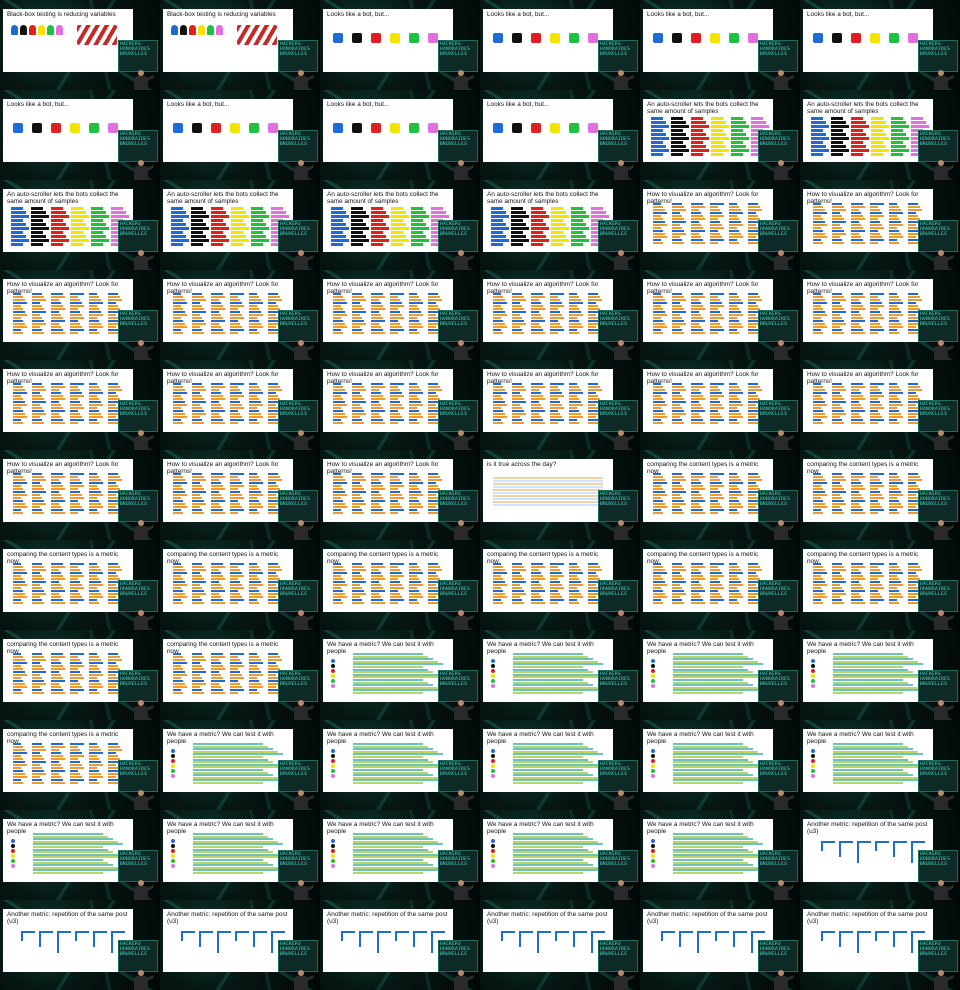 Image resolution: width=960 pixels, height=990 pixels. What do you see at coordinates (622, 710) in the screenshot?
I see `speaker-figure` at bounding box center [622, 710].